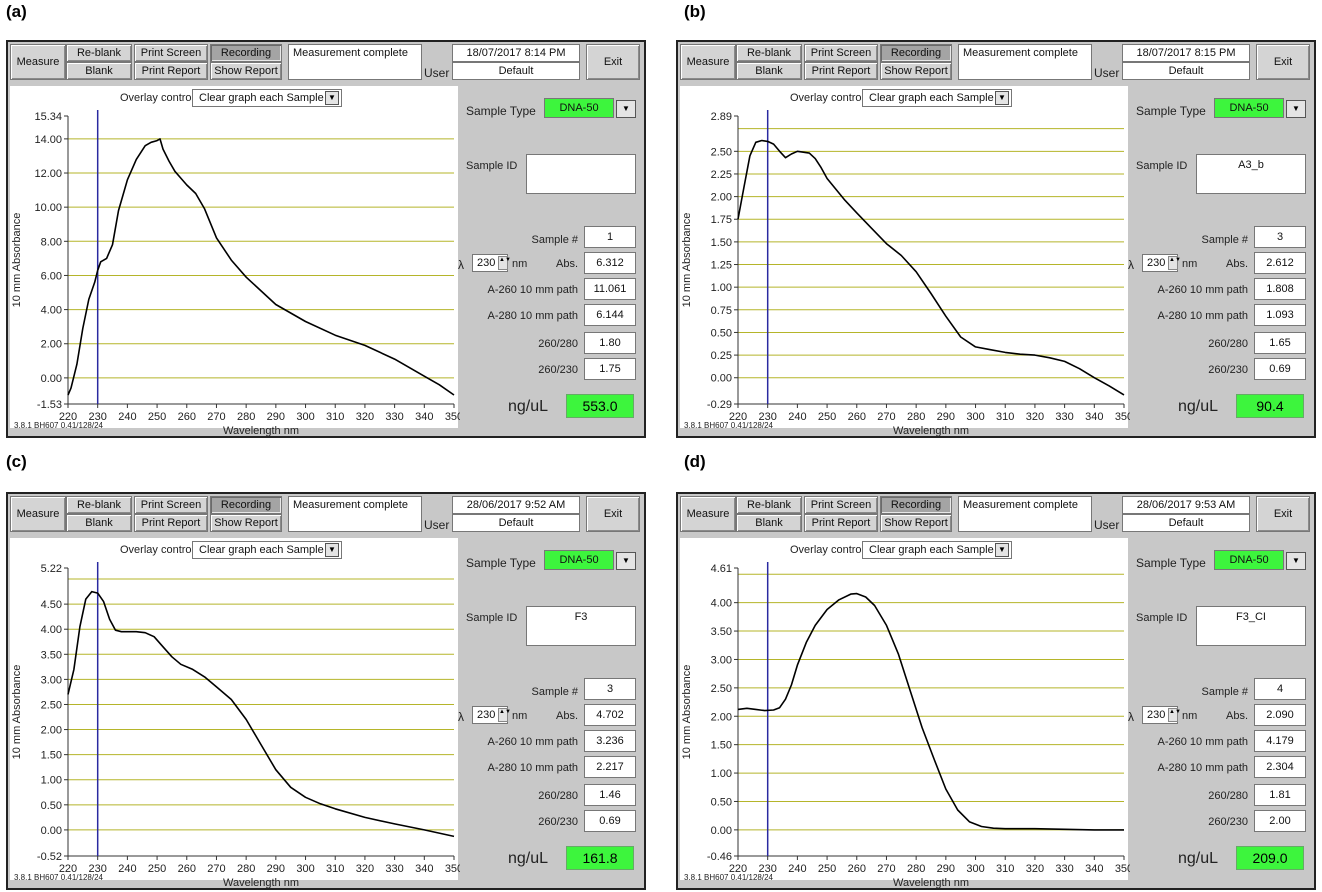 The image size is (1322, 892). Describe the element at coordinates (721, 356) in the screenshot. I see `y-tick-label: 0.25` at that location.